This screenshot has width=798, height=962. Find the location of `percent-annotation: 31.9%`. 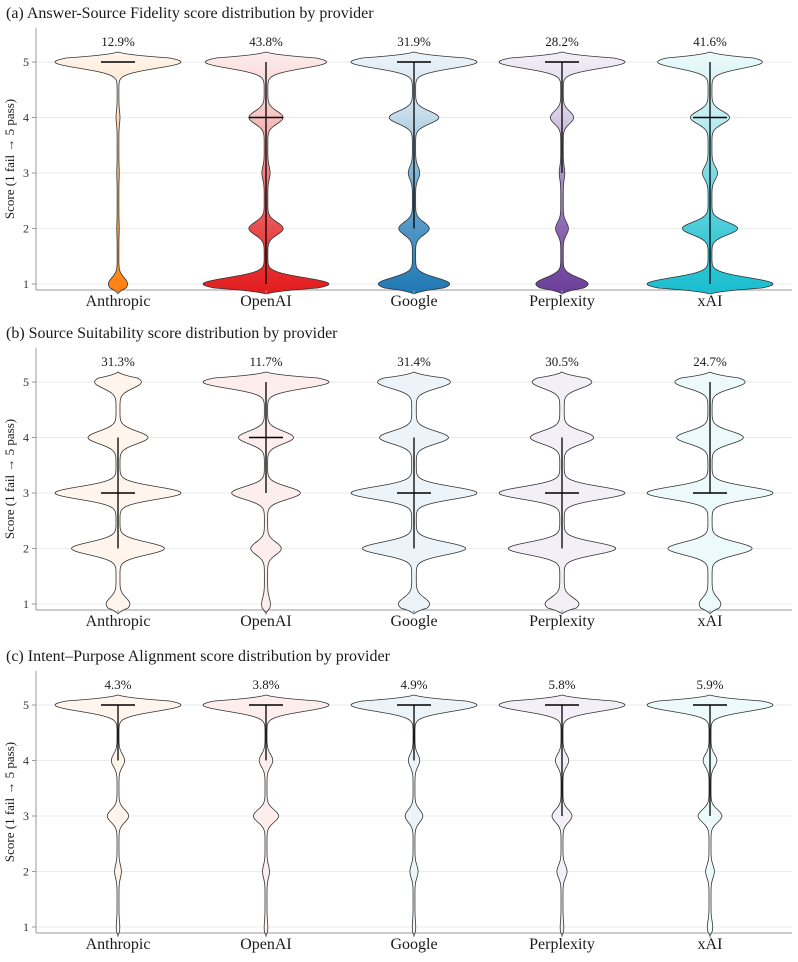

percent-annotation: 31.9% is located at coordinates (414, 41).